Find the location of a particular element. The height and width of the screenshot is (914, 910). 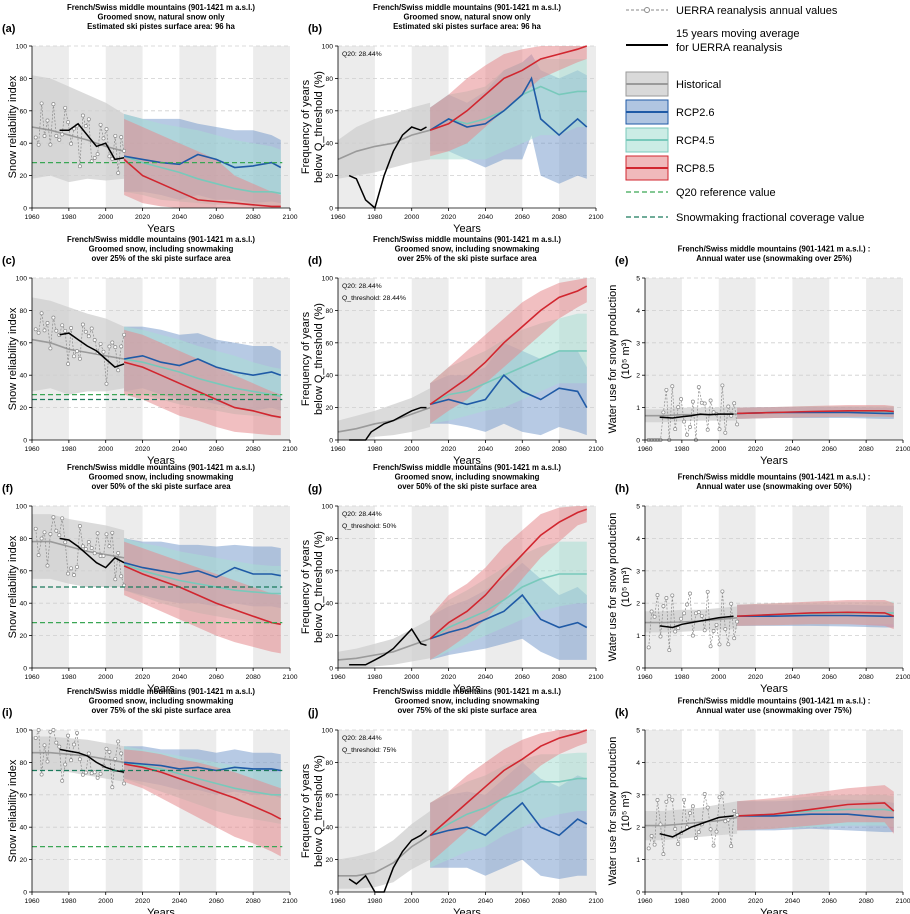

annotation-text: Q20: 28.44% is located at coordinates (362, 286).